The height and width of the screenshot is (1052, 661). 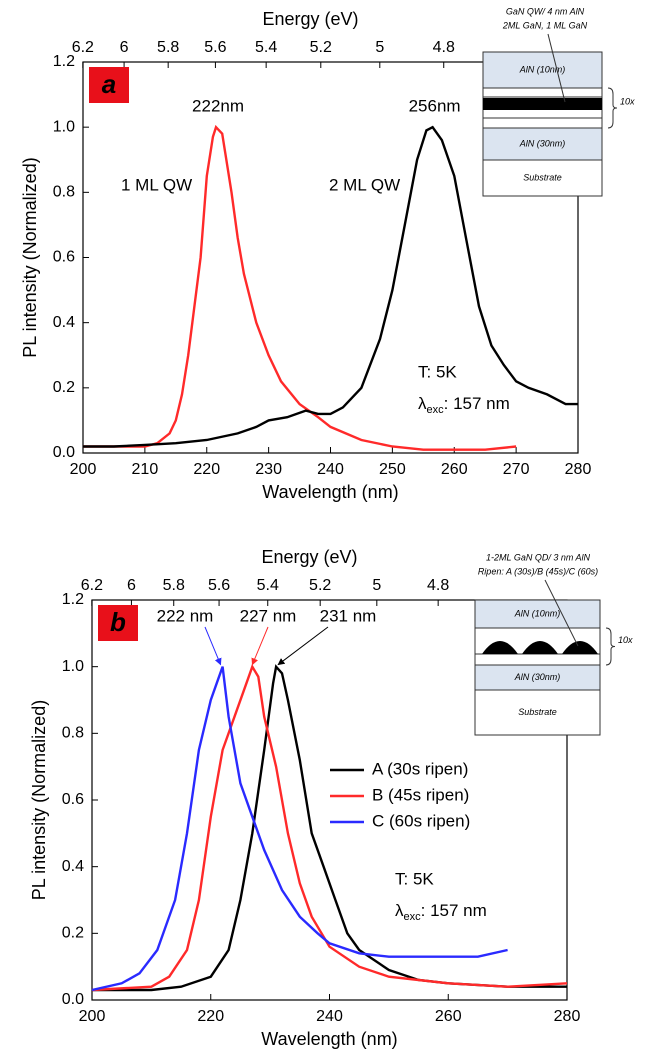 I want to click on inset-caption: GaN QW/ 4 nm AlN, so click(x=545, y=11).